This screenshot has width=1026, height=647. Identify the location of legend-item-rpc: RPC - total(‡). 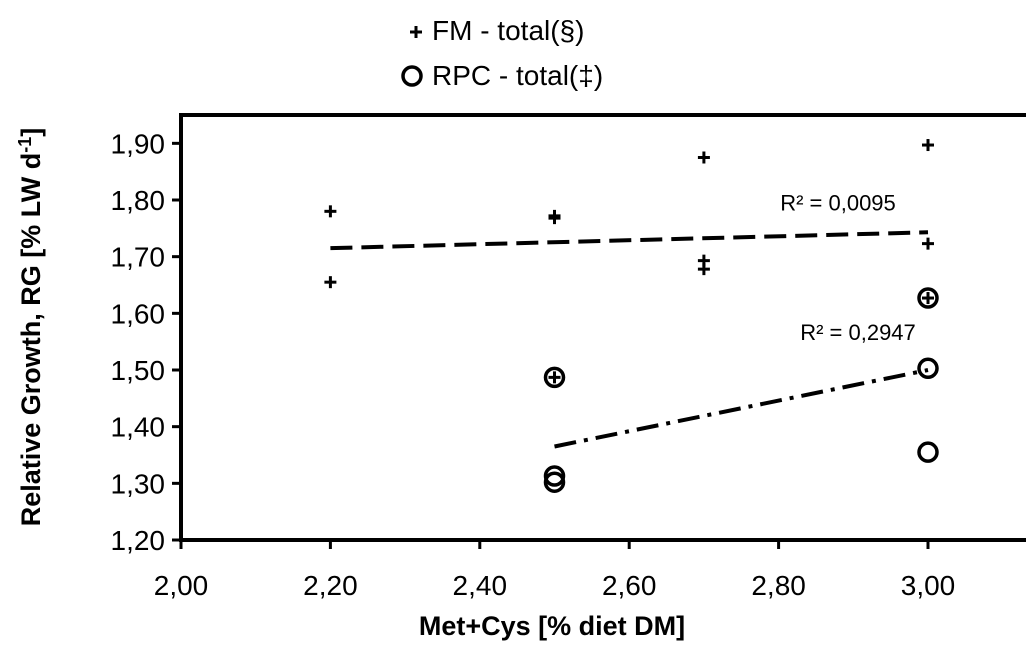
(502, 75).